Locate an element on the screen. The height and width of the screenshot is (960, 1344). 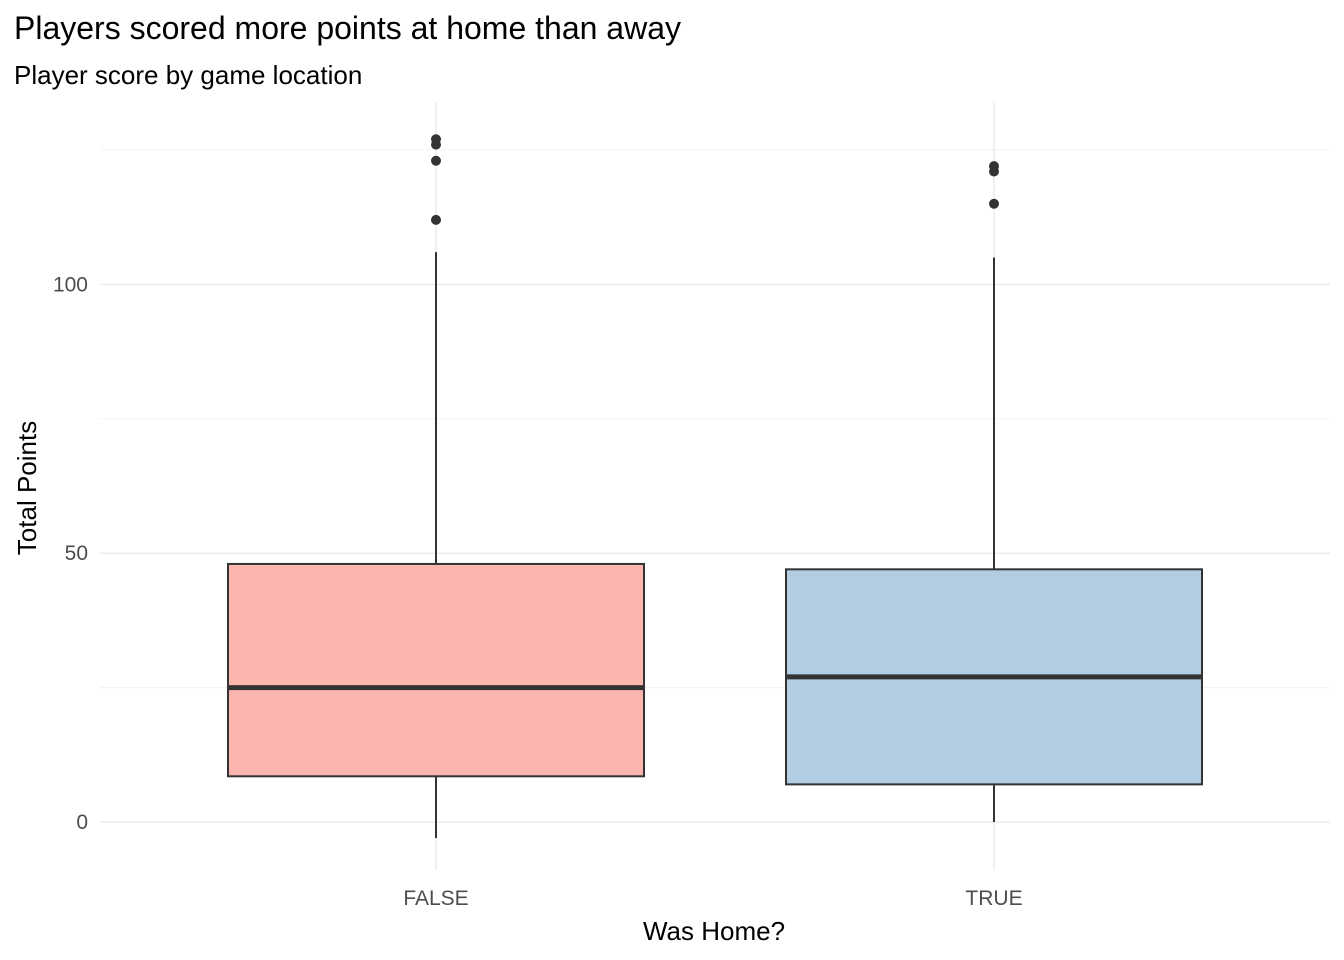
y-tick-label: 0 is located at coordinates (82, 822).